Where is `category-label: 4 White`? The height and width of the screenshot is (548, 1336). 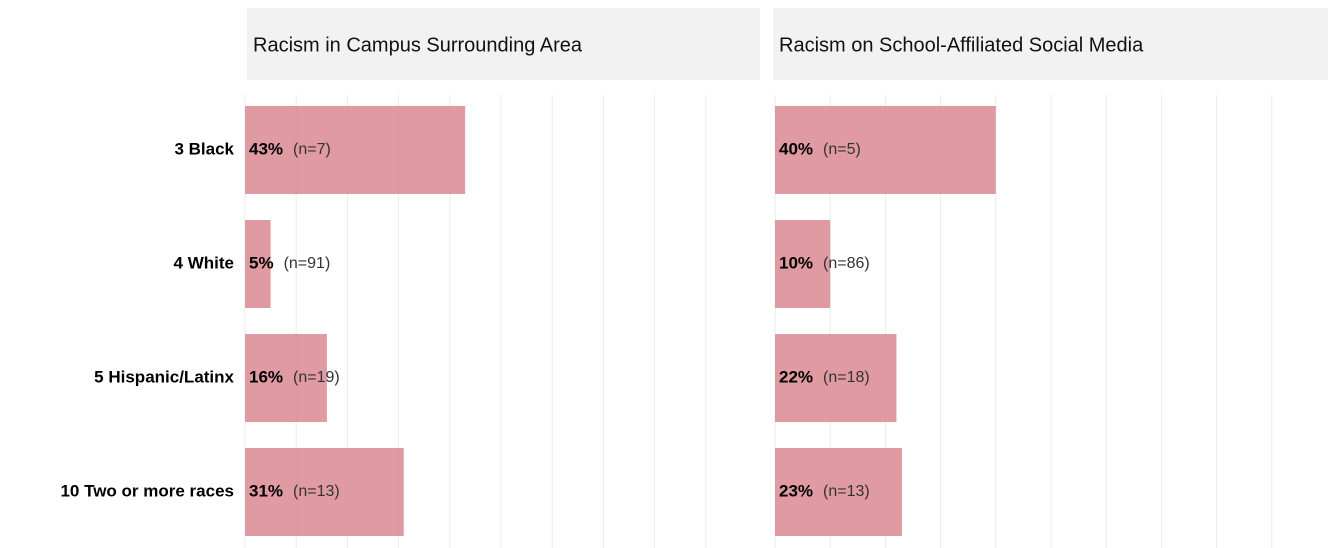
category-label: 4 White is located at coordinates (204, 262).